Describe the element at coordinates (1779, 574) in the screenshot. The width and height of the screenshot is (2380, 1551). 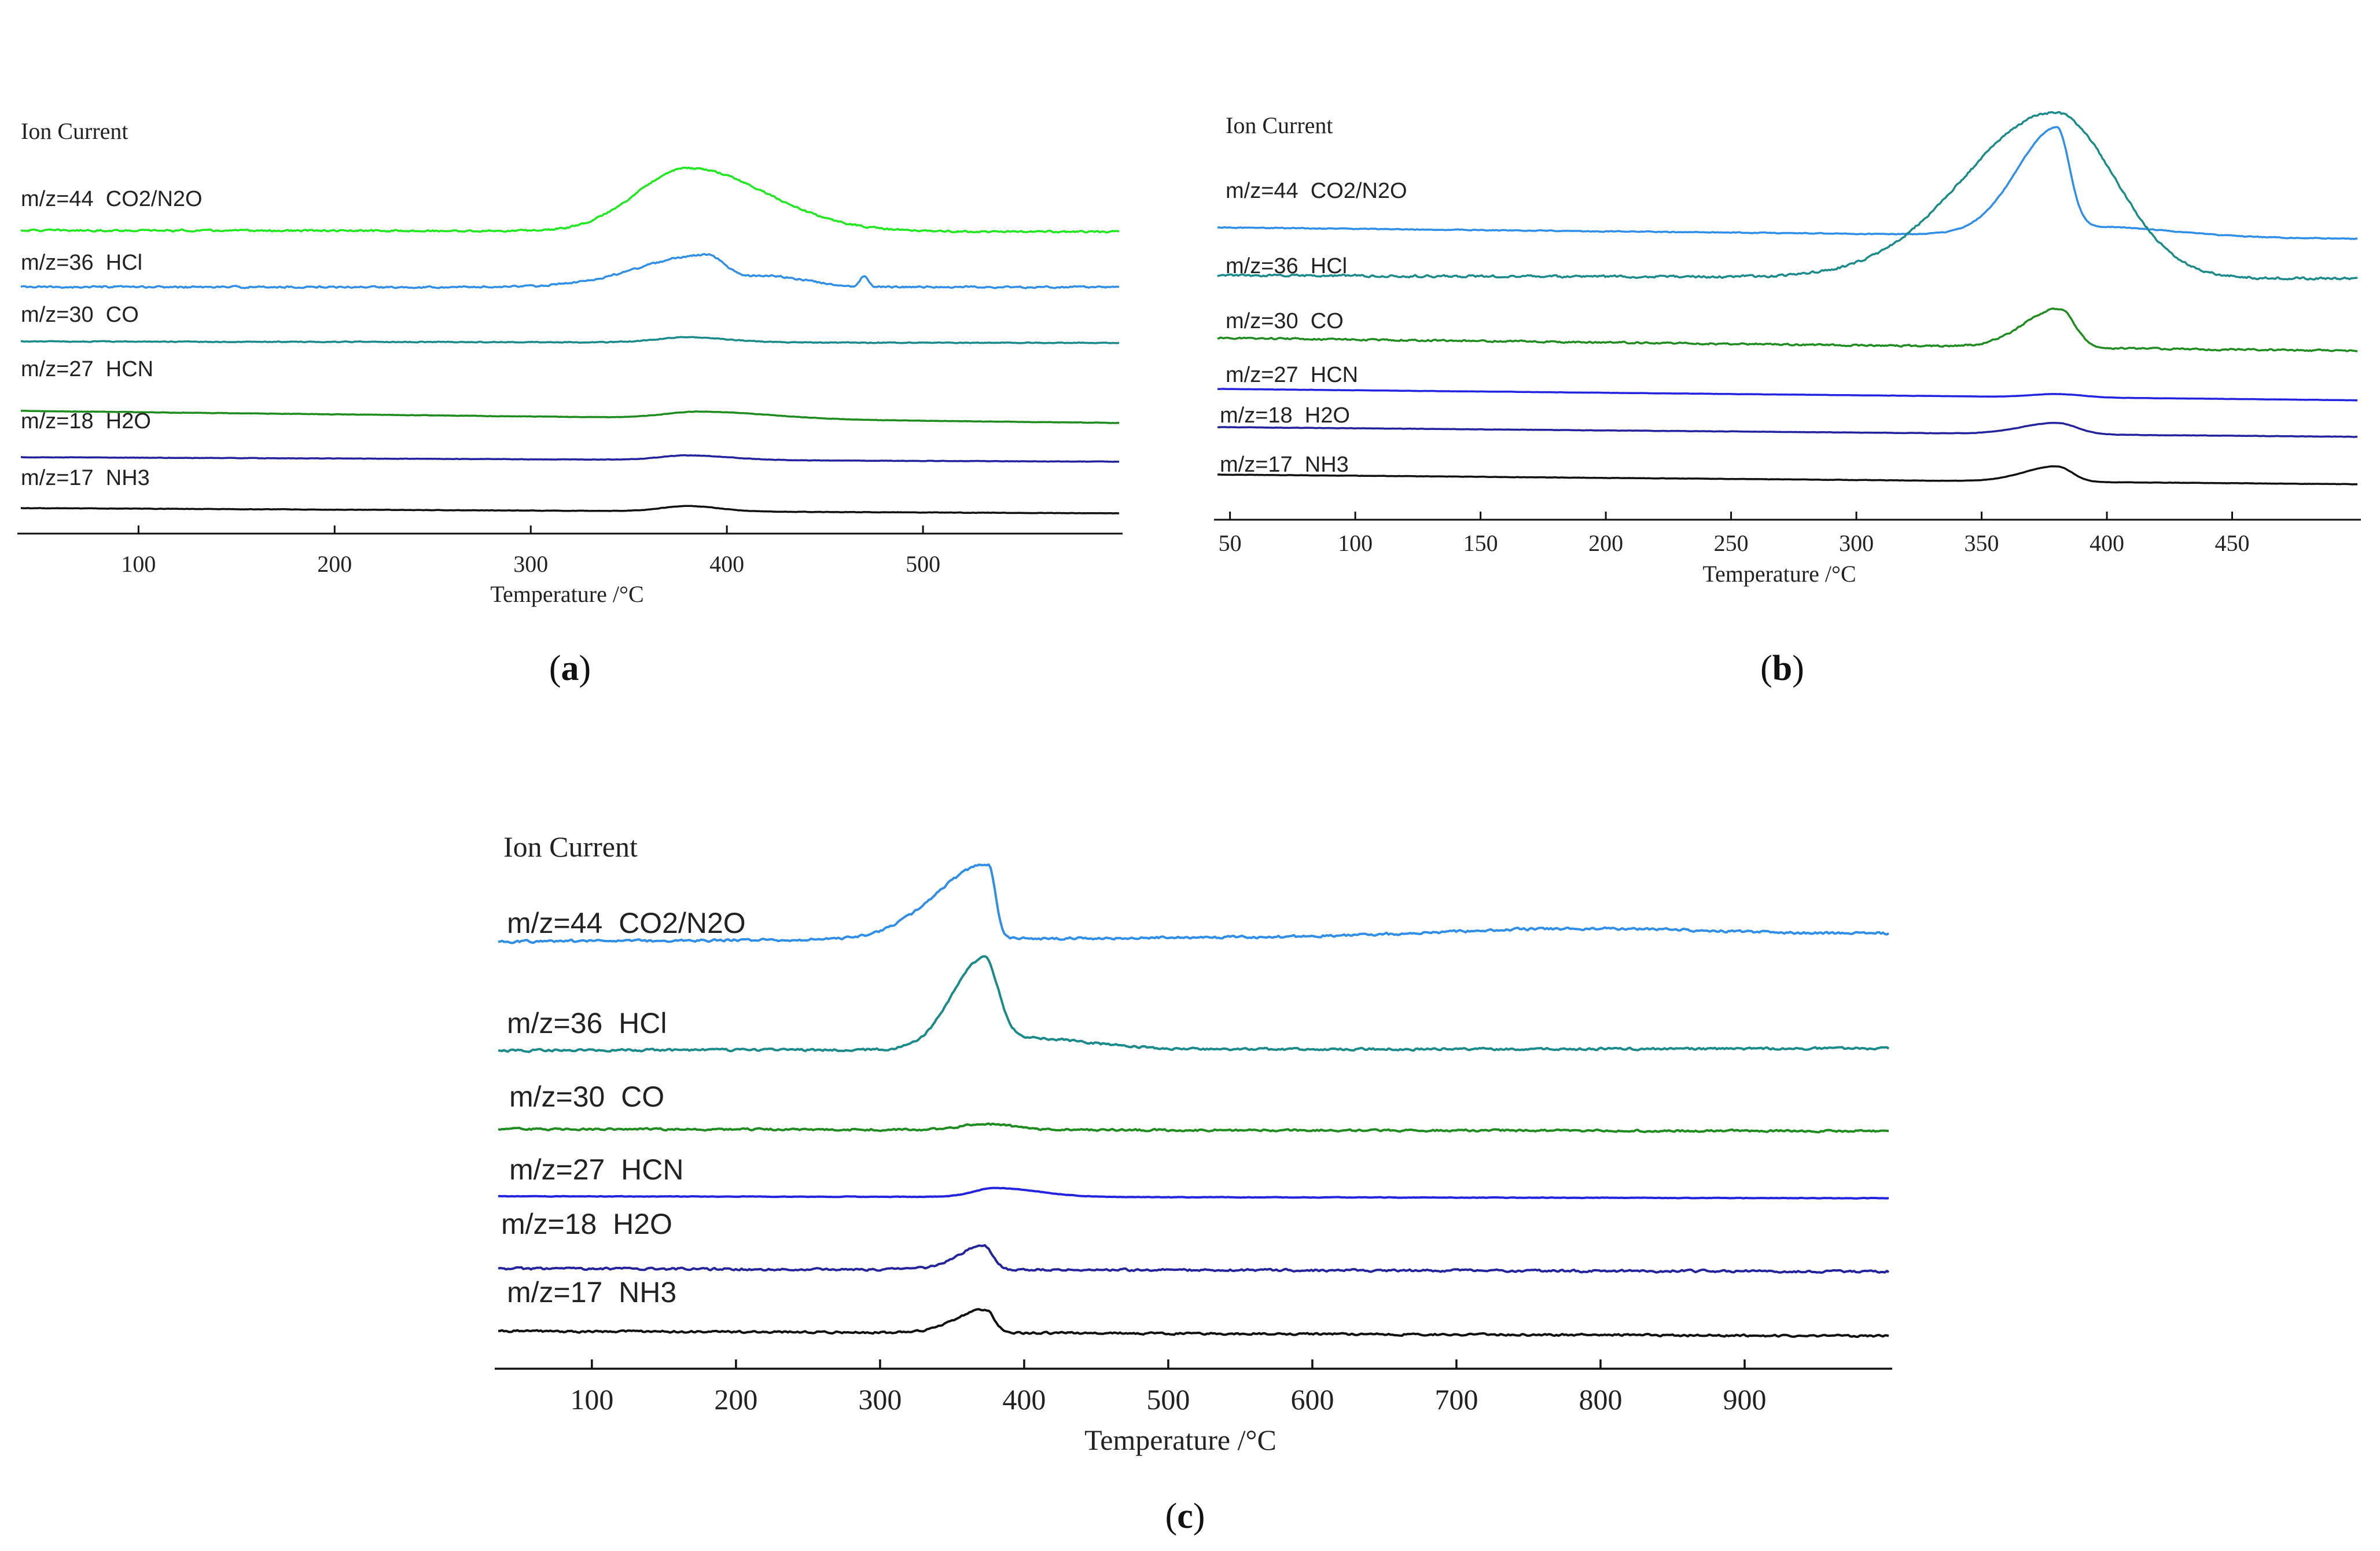
I see `panel-b-xlabel: Temperature /°C` at that location.